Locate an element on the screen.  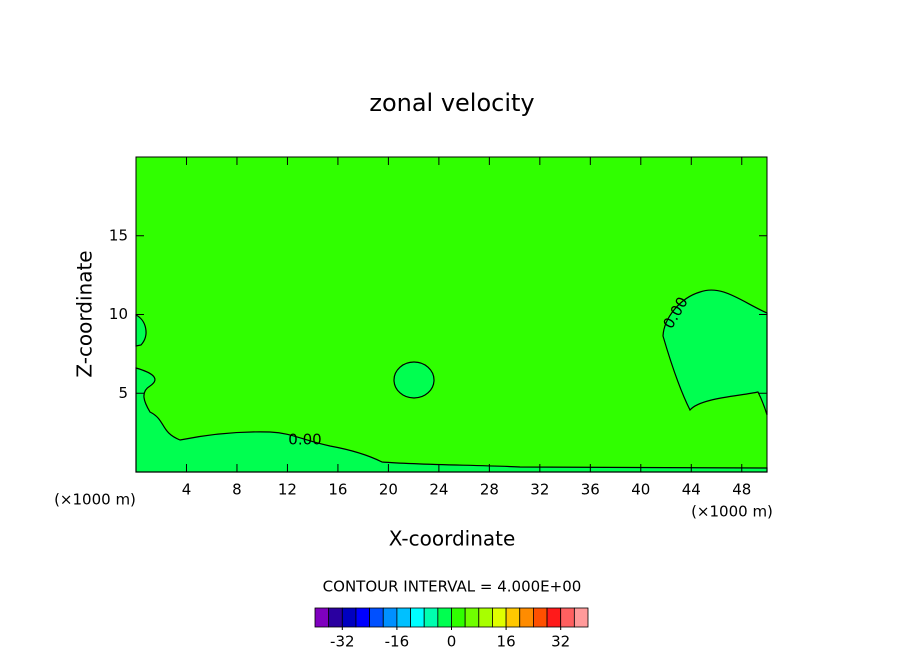
colorbar-tick-label: 16 is located at coordinates (506, 642).